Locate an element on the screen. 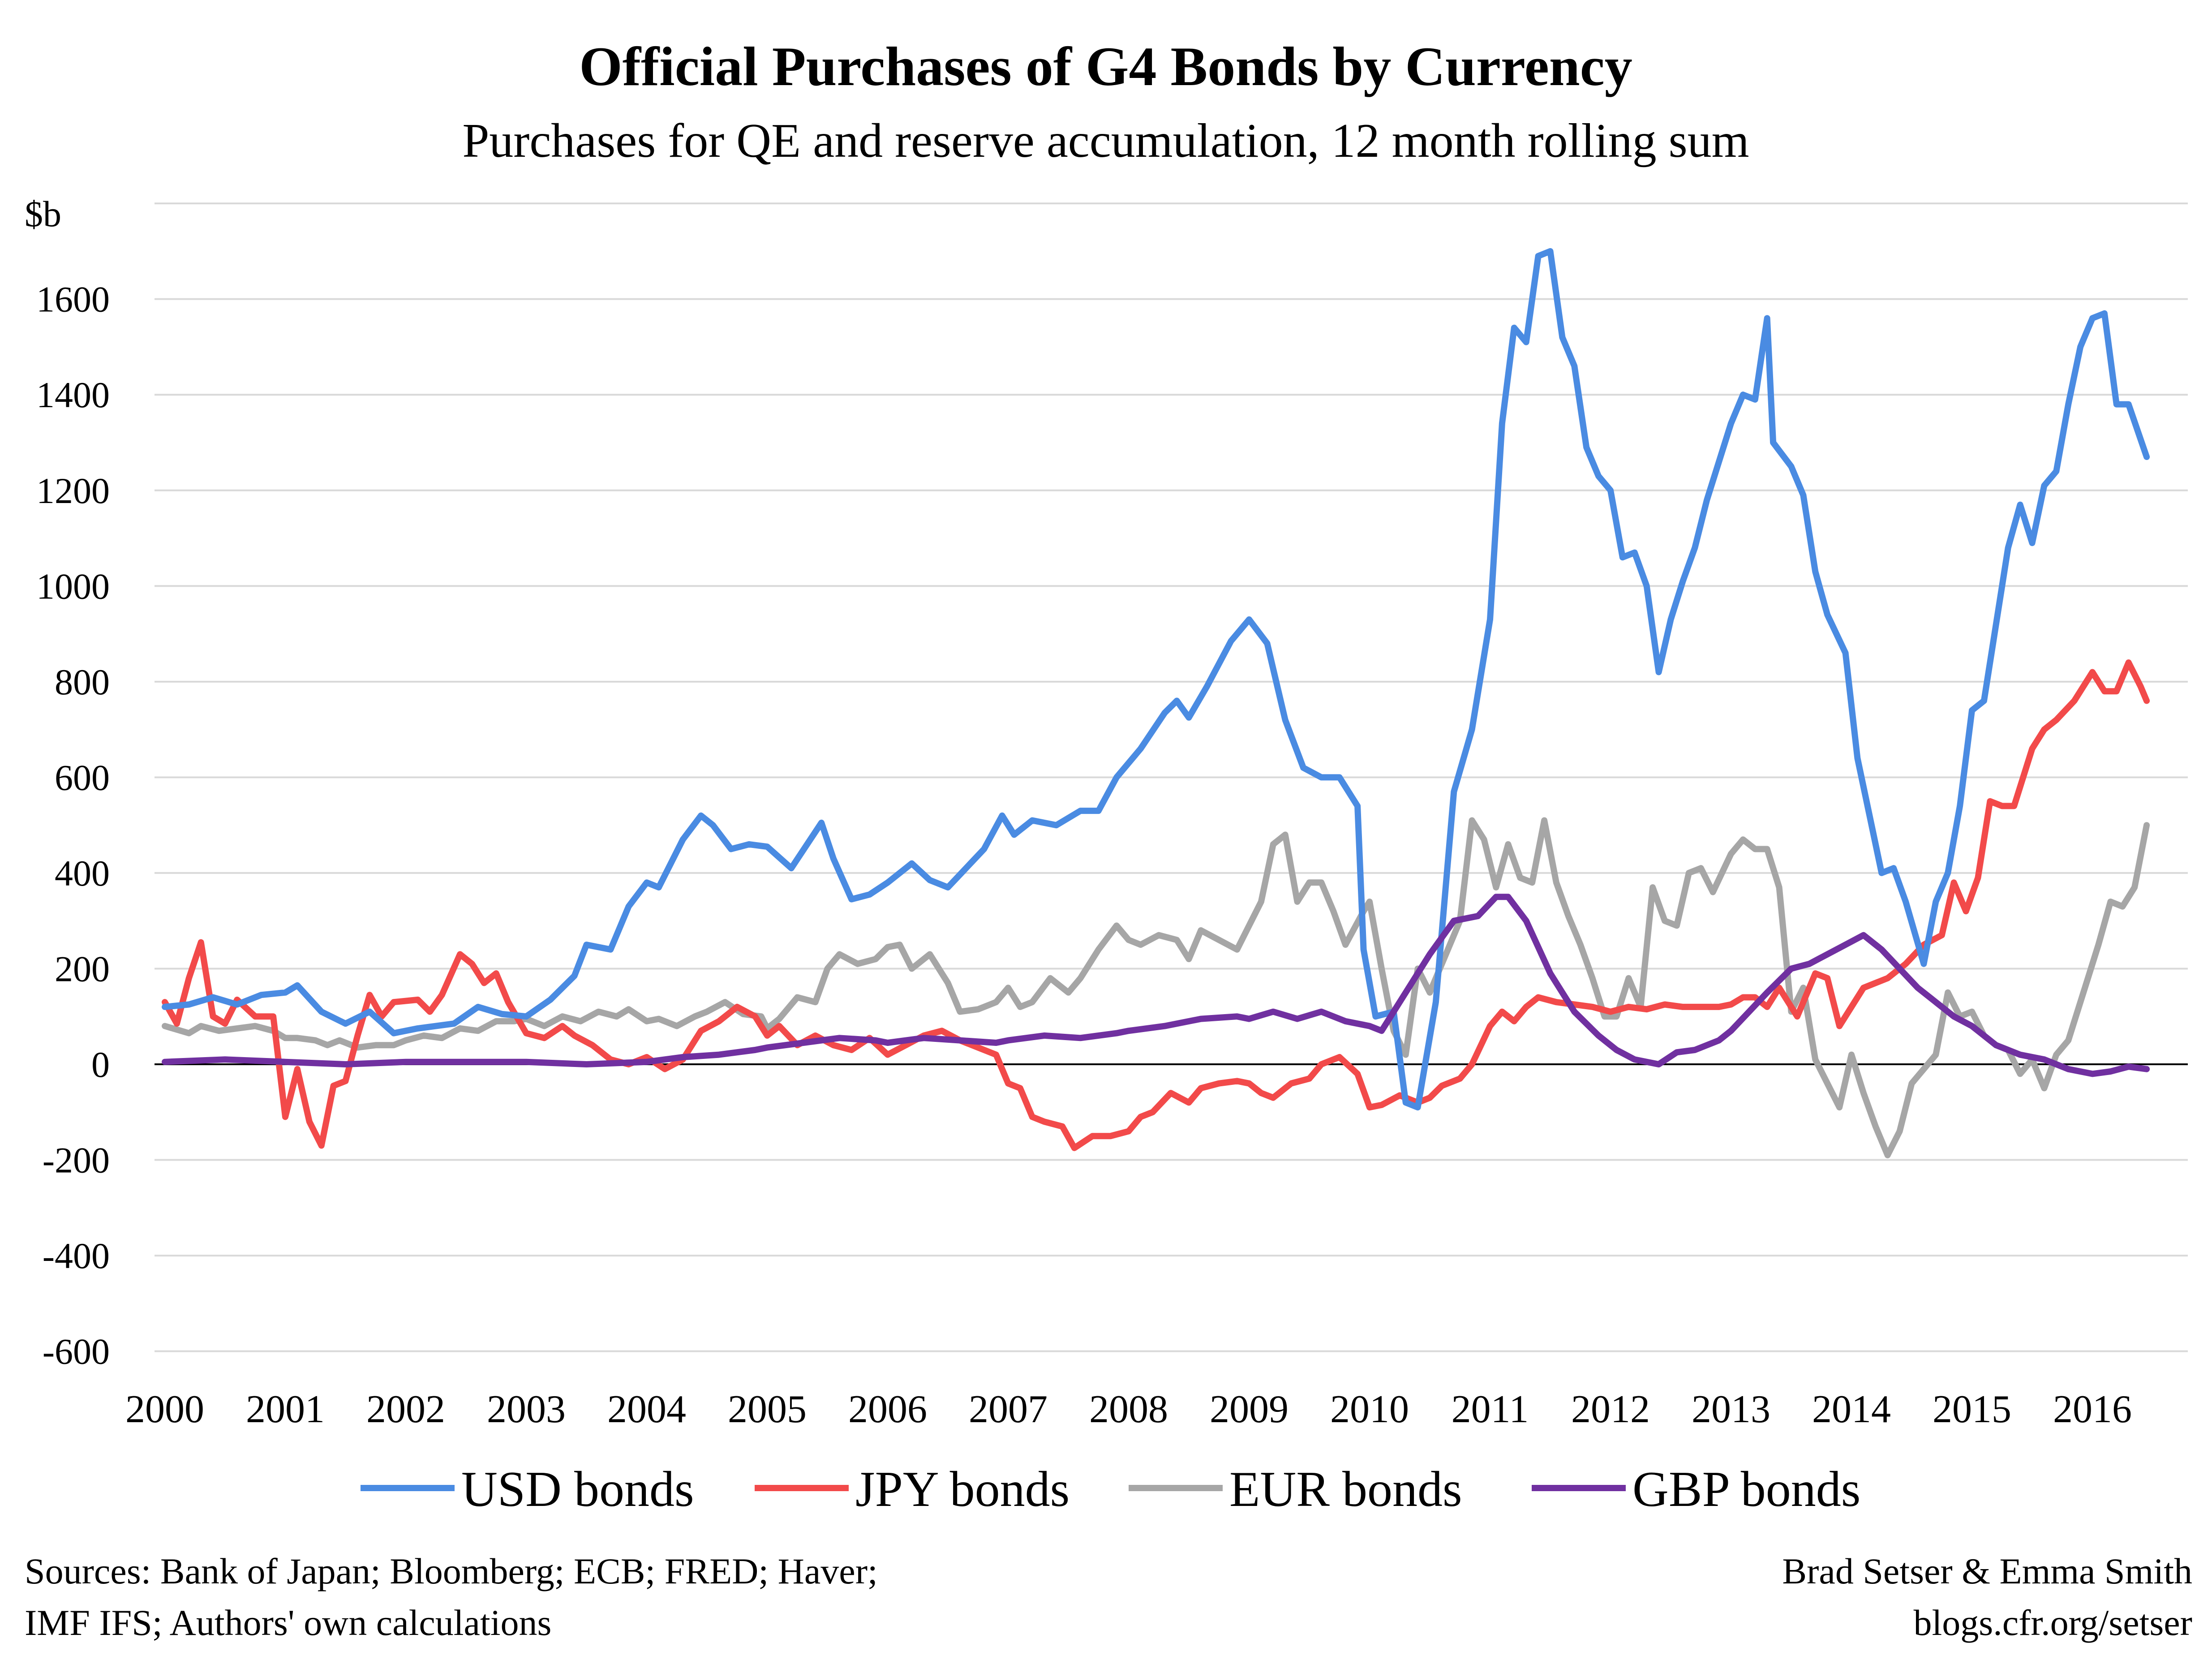 The image size is (2212, 1656). x-tick-label: 2001 is located at coordinates (285, 1409).